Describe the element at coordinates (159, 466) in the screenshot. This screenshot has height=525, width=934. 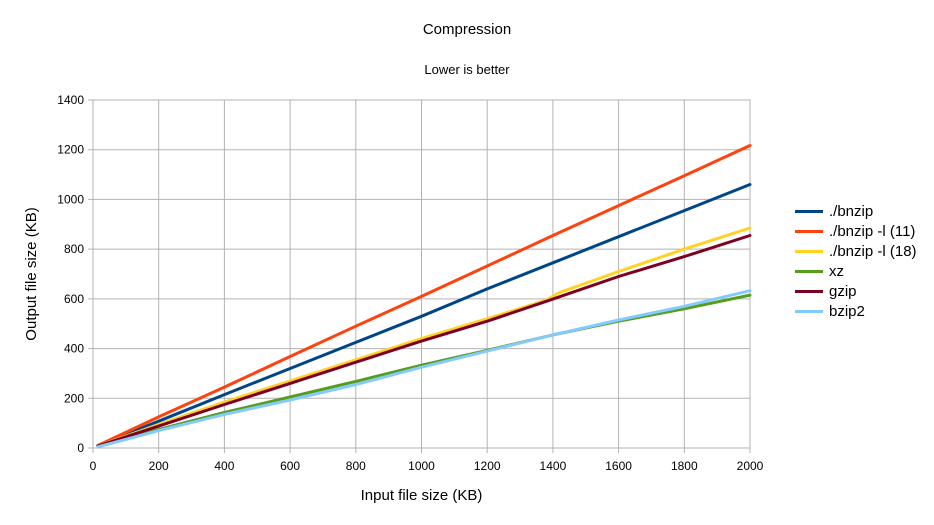
I see `x-tick-label: 200` at that location.